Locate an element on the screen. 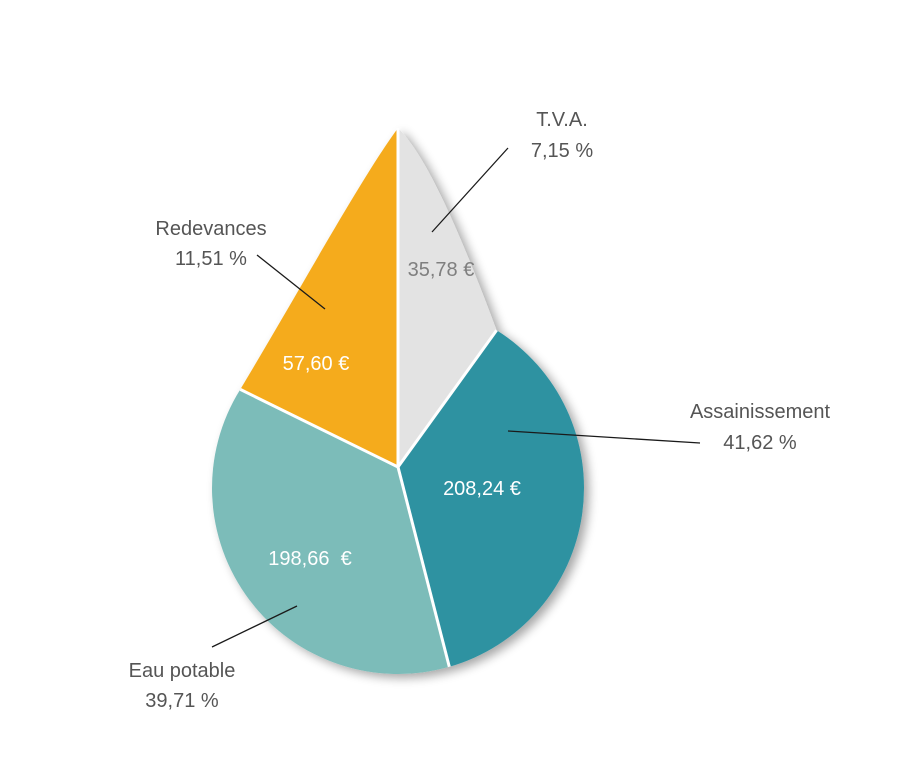 The width and height of the screenshot is (916, 776). slice-percent-tva: 7,15 % is located at coordinates (562, 151).